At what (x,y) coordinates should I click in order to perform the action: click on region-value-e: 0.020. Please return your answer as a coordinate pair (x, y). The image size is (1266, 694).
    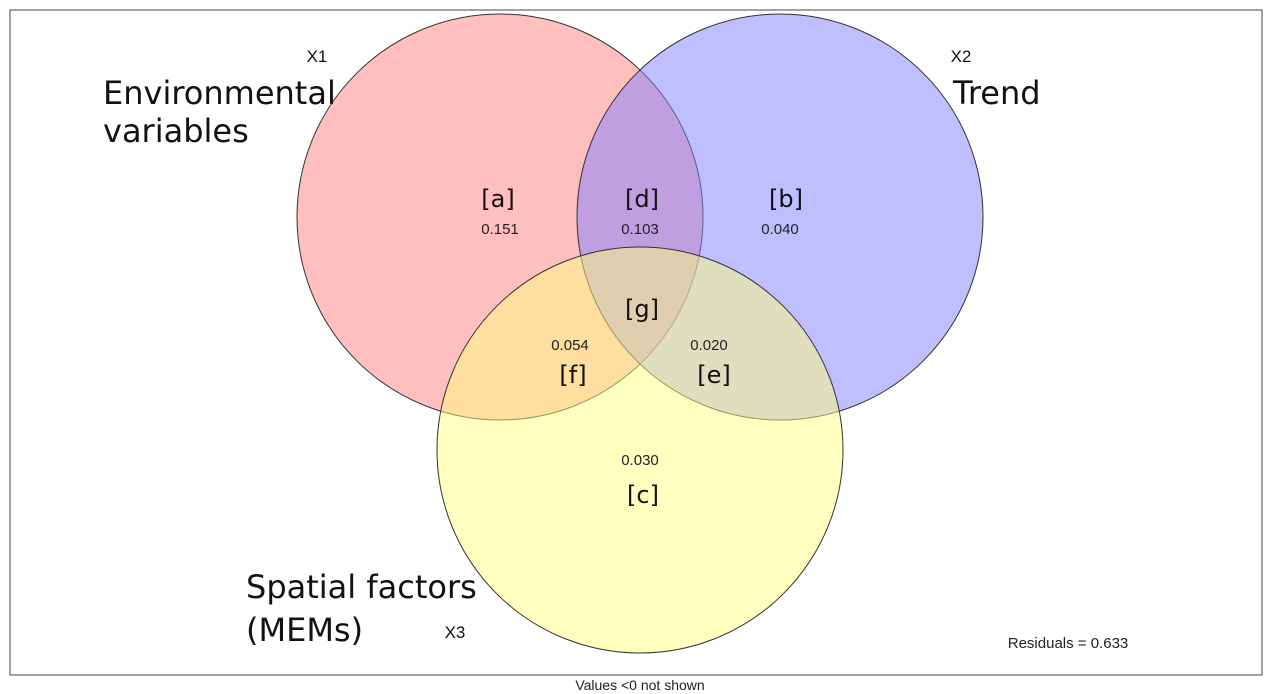
    Looking at the image, I should click on (709, 345).